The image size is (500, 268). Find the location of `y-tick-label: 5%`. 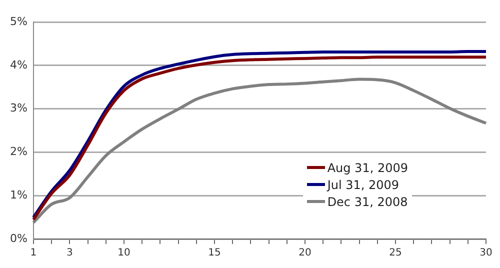

y-tick-label: 5% is located at coordinates (19, 21).